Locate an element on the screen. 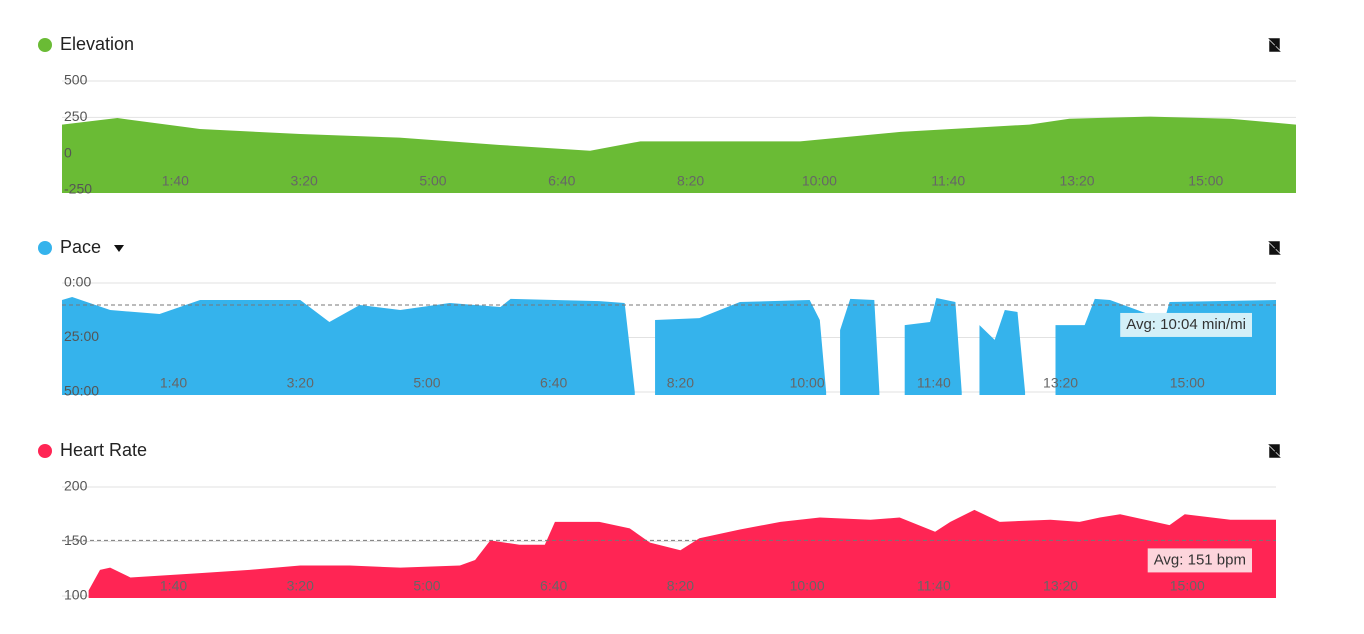 This screenshot has width=1364, height=634. y-tick-label: 0:00 is located at coordinates (77, 282).